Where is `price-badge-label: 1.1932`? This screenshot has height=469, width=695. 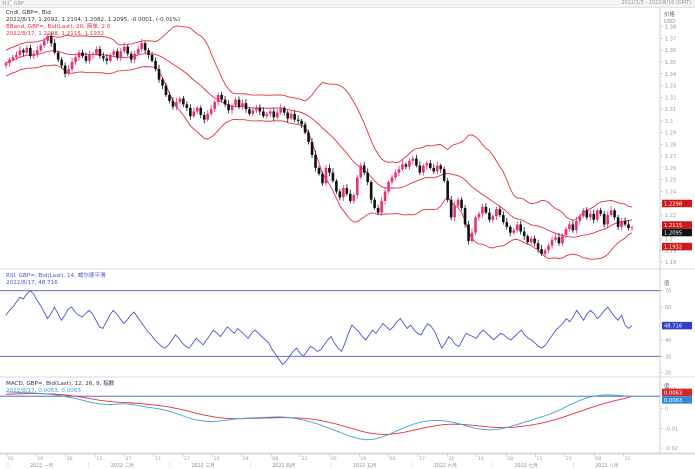 price-badge-label: 1.1932 is located at coordinates (673, 247).